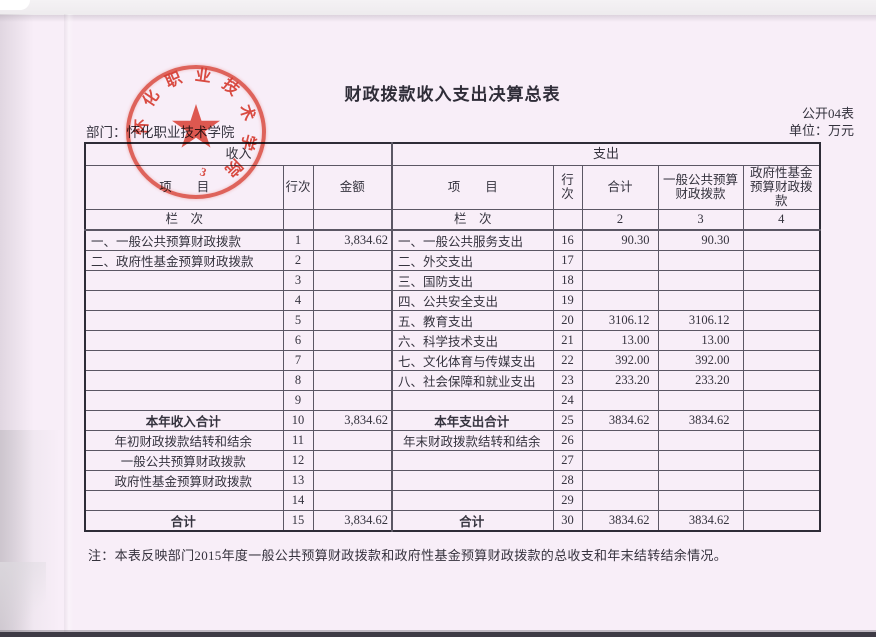  Describe the element at coordinates (452, 261) in the screenshot. I see `table-row: 二、政府性基金预算财政拨款 2 二、外交支出 17` at that location.